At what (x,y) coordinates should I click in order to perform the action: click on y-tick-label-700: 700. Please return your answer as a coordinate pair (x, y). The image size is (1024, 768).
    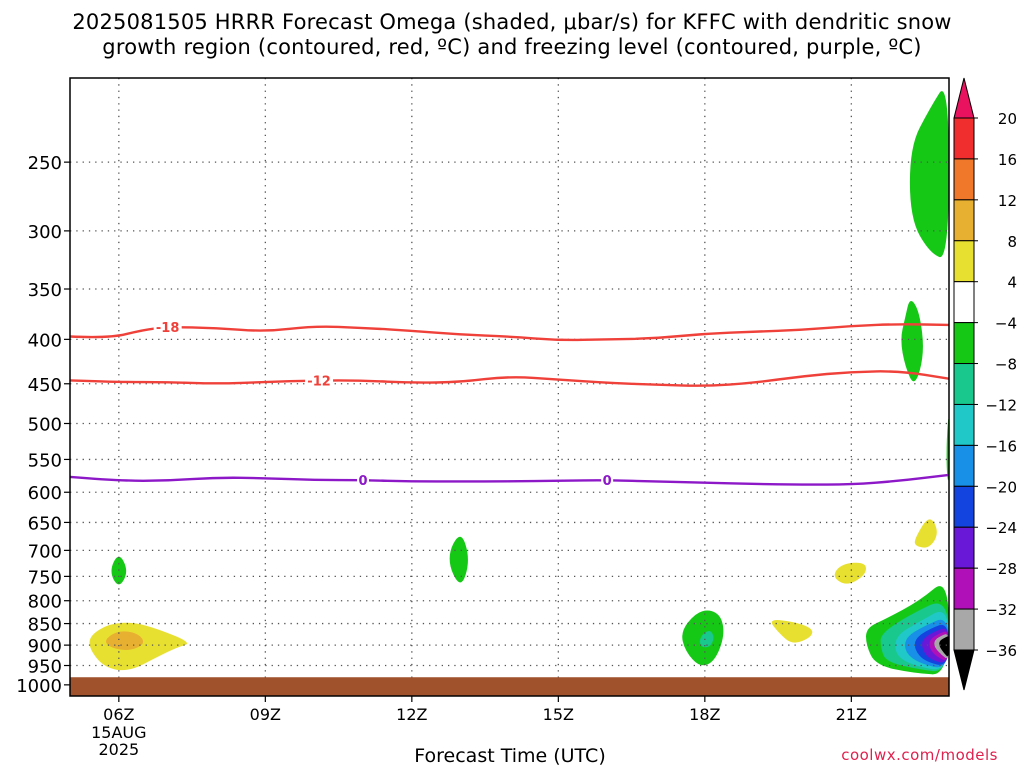
    Looking at the image, I should click on (45, 551).